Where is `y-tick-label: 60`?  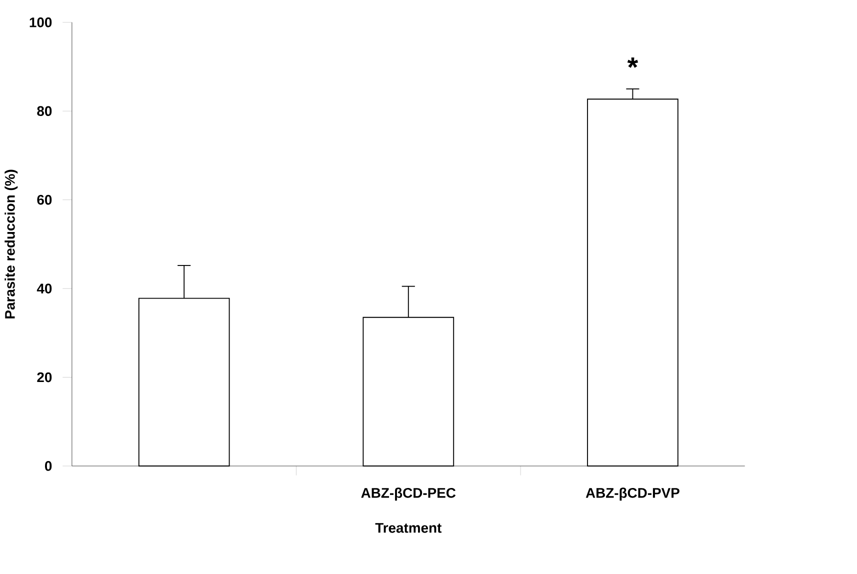 y-tick-label: 60 is located at coordinates (44, 199).